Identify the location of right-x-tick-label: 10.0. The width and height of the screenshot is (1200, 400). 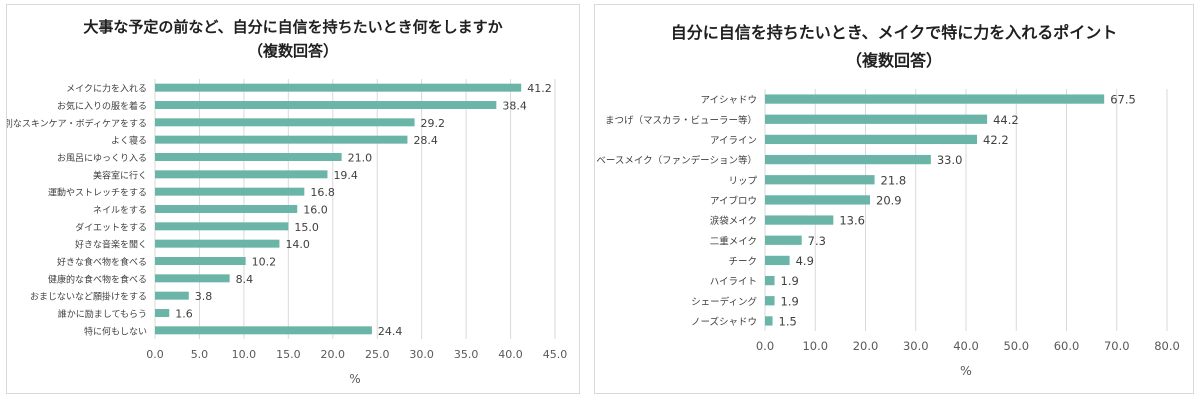
(815, 346).